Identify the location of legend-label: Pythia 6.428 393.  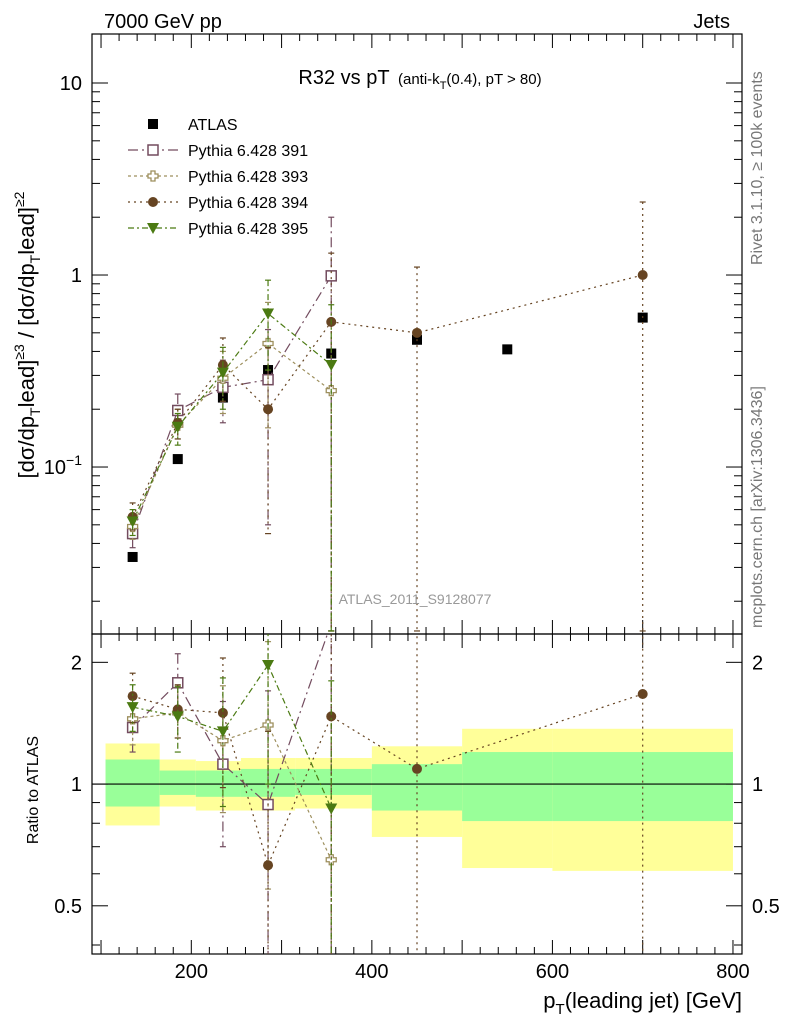
(248, 177).